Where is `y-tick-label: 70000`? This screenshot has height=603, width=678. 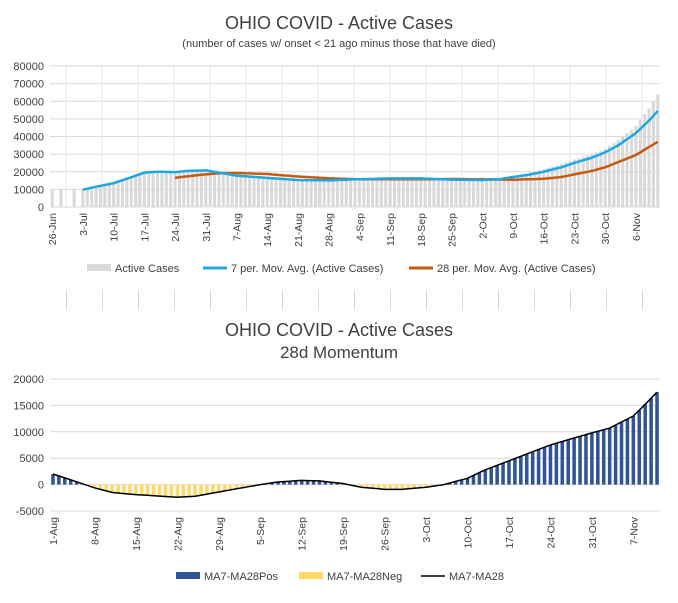
y-tick-label: 70000 is located at coordinates (28, 85).